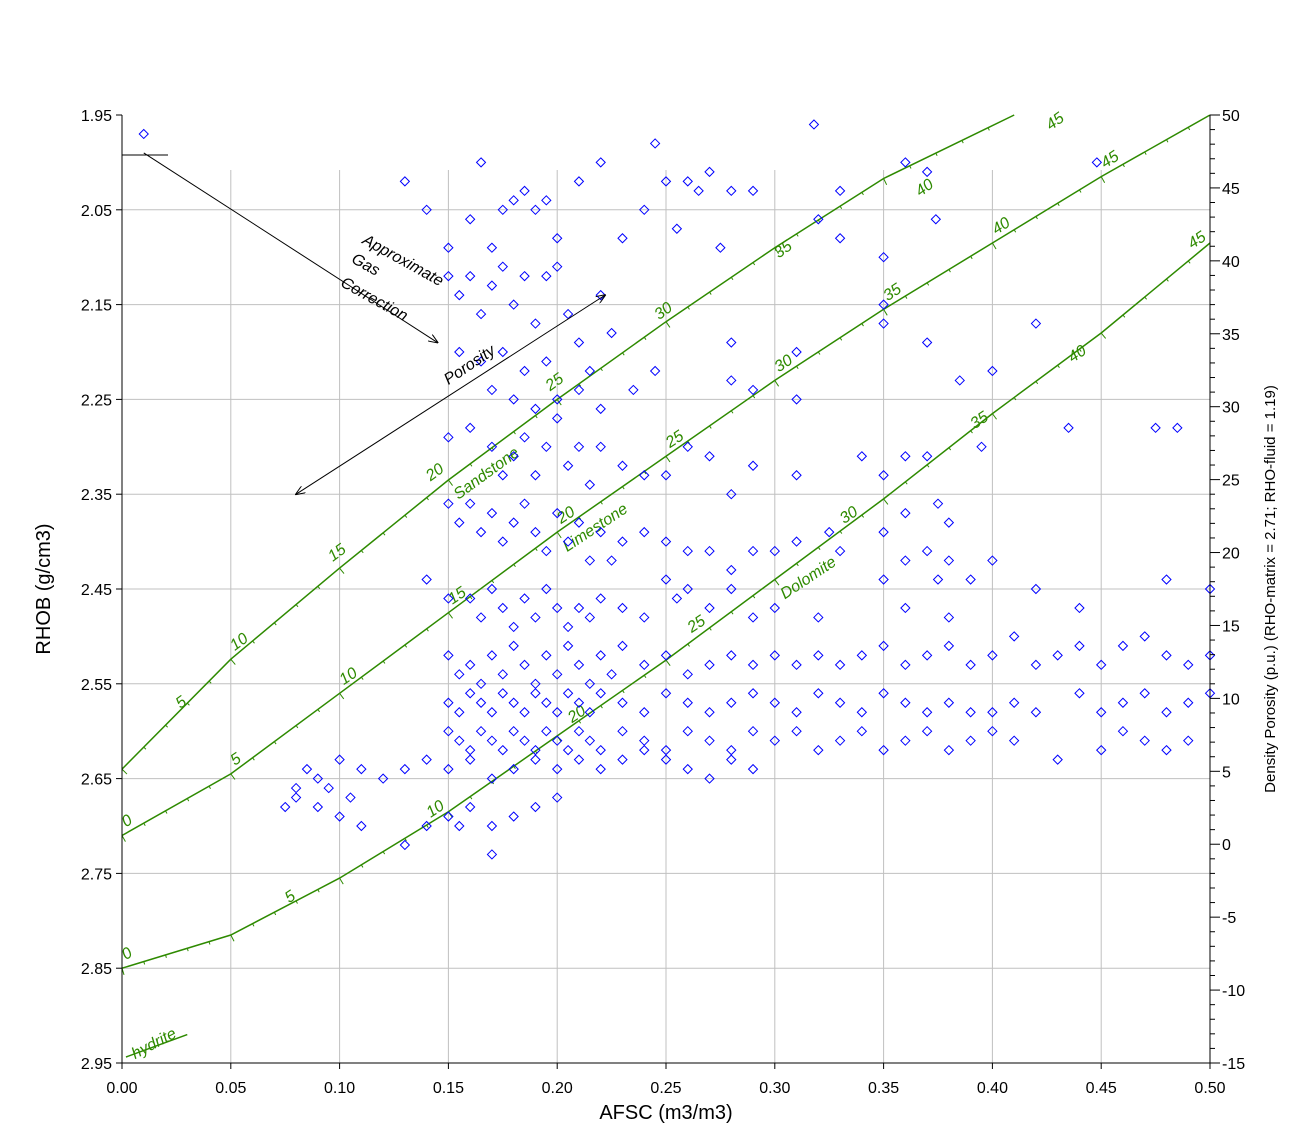  I want to click on x-tick-label: 0.40, so click(992, 1088).